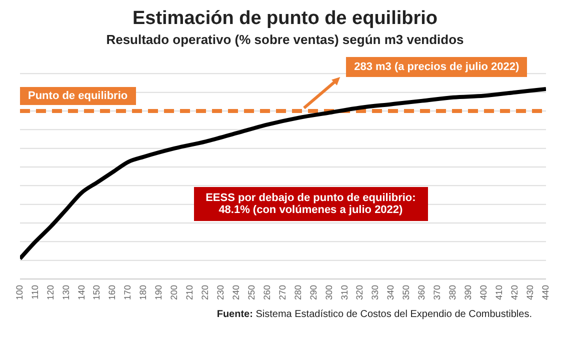 The width and height of the screenshot is (570, 350). Describe the element at coordinates (421, 292) in the screenshot. I see `x-tick-label: 360` at that location.